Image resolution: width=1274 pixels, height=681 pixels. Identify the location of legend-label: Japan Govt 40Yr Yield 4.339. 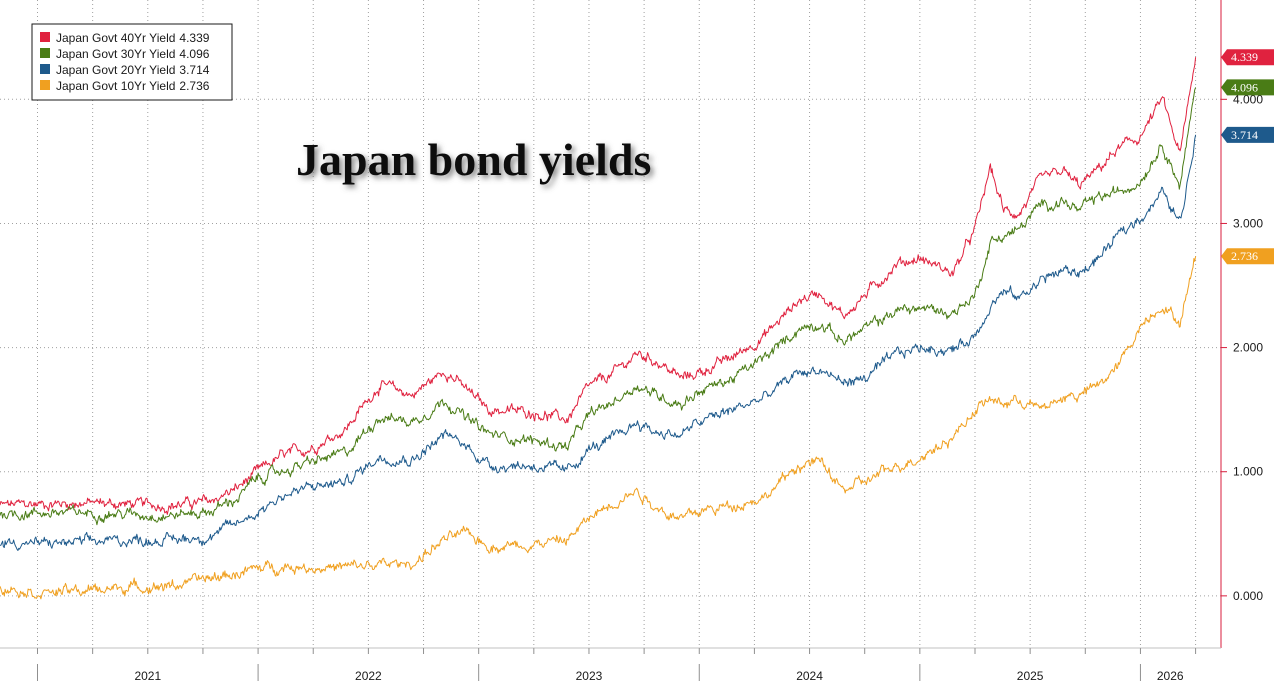
(133, 38).